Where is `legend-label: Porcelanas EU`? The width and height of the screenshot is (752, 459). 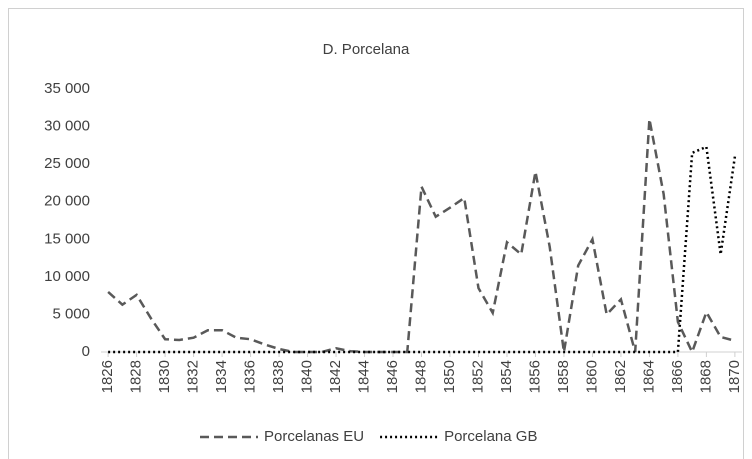
legend-label: Porcelanas EU is located at coordinates (314, 436).